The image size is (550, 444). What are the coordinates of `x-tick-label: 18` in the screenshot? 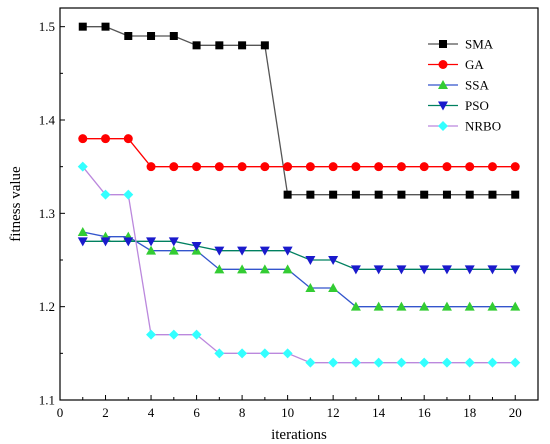 It's located at (469, 412).